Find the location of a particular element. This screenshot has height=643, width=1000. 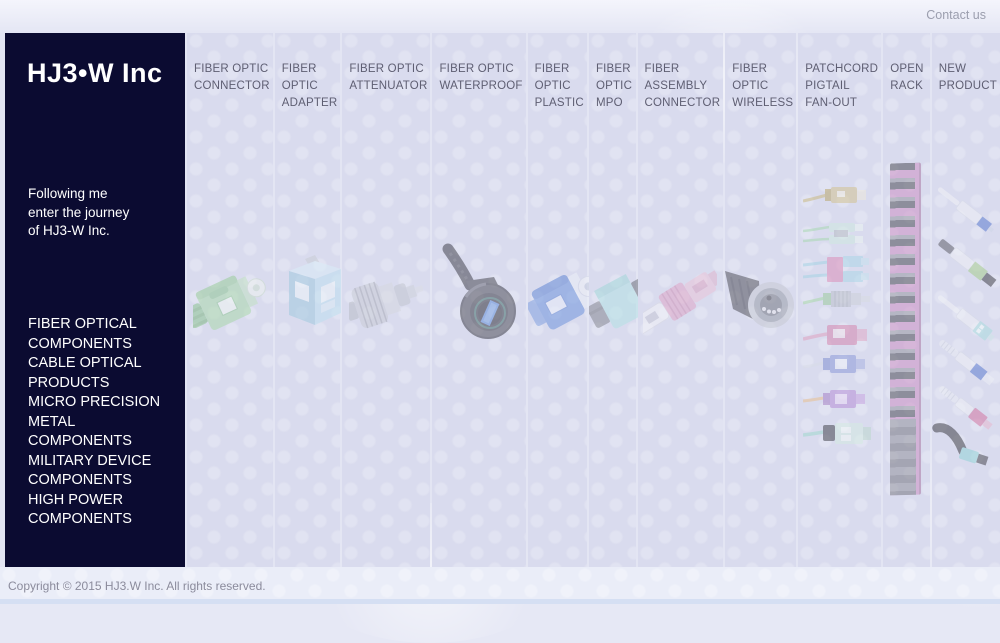

wireless-circular-connector-image is located at coordinates (760, 300).